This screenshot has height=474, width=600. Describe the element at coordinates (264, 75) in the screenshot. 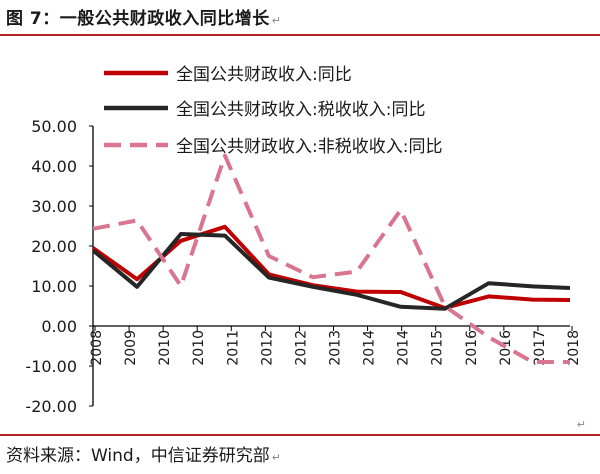

I see `legend-label: 全国公共财政收入:同比` at that location.